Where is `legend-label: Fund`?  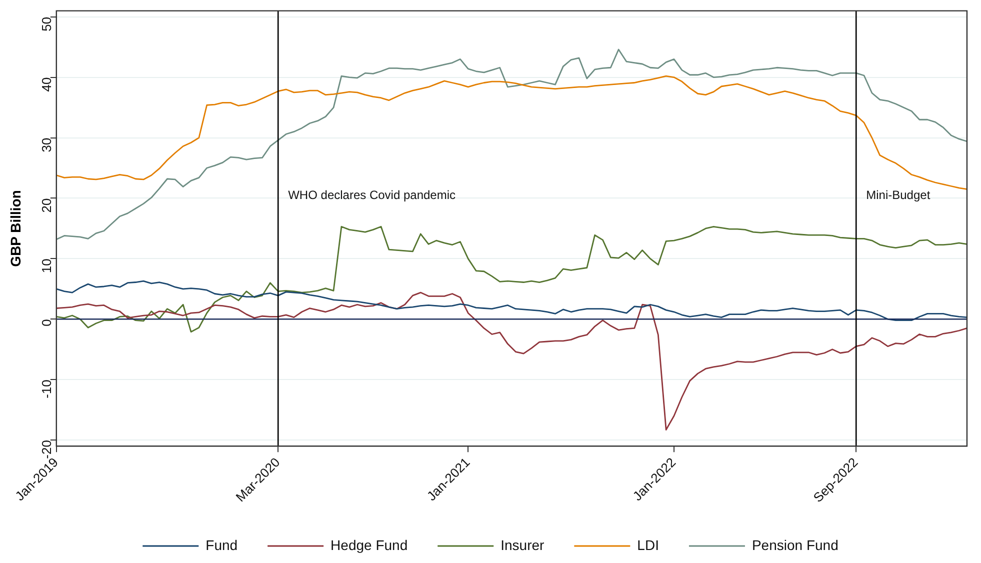
legend-label: Fund is located at coordinates (222, 544).